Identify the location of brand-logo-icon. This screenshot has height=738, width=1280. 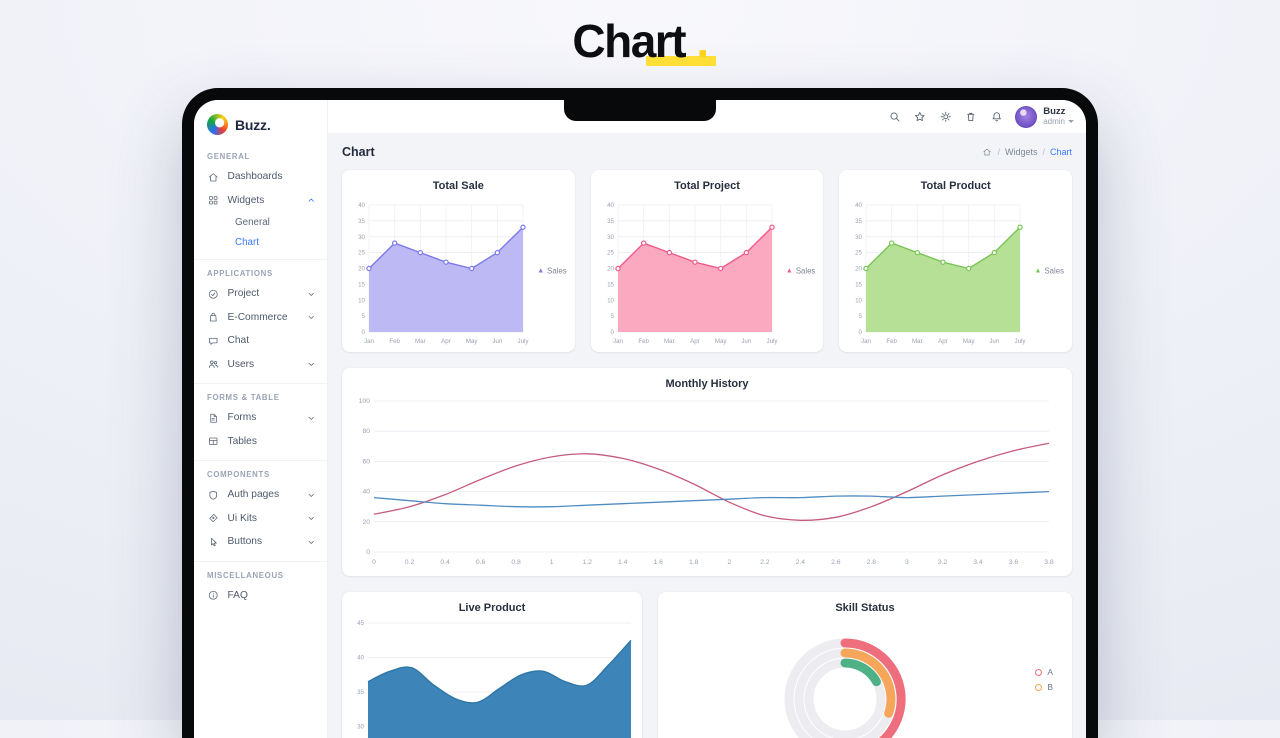
(217, 124).